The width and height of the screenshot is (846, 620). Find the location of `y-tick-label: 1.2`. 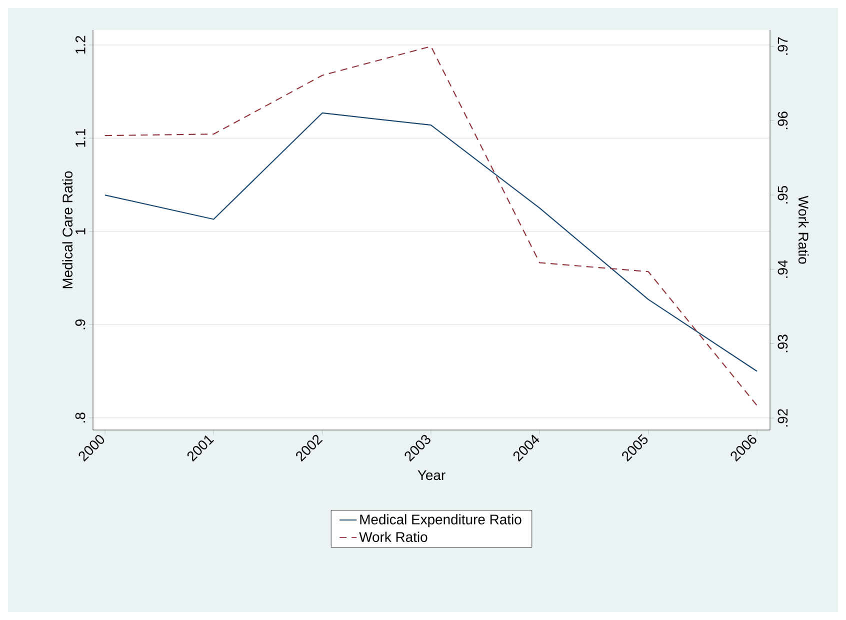

y-tick-label: 1.2 is located at coordinates (80, 45).